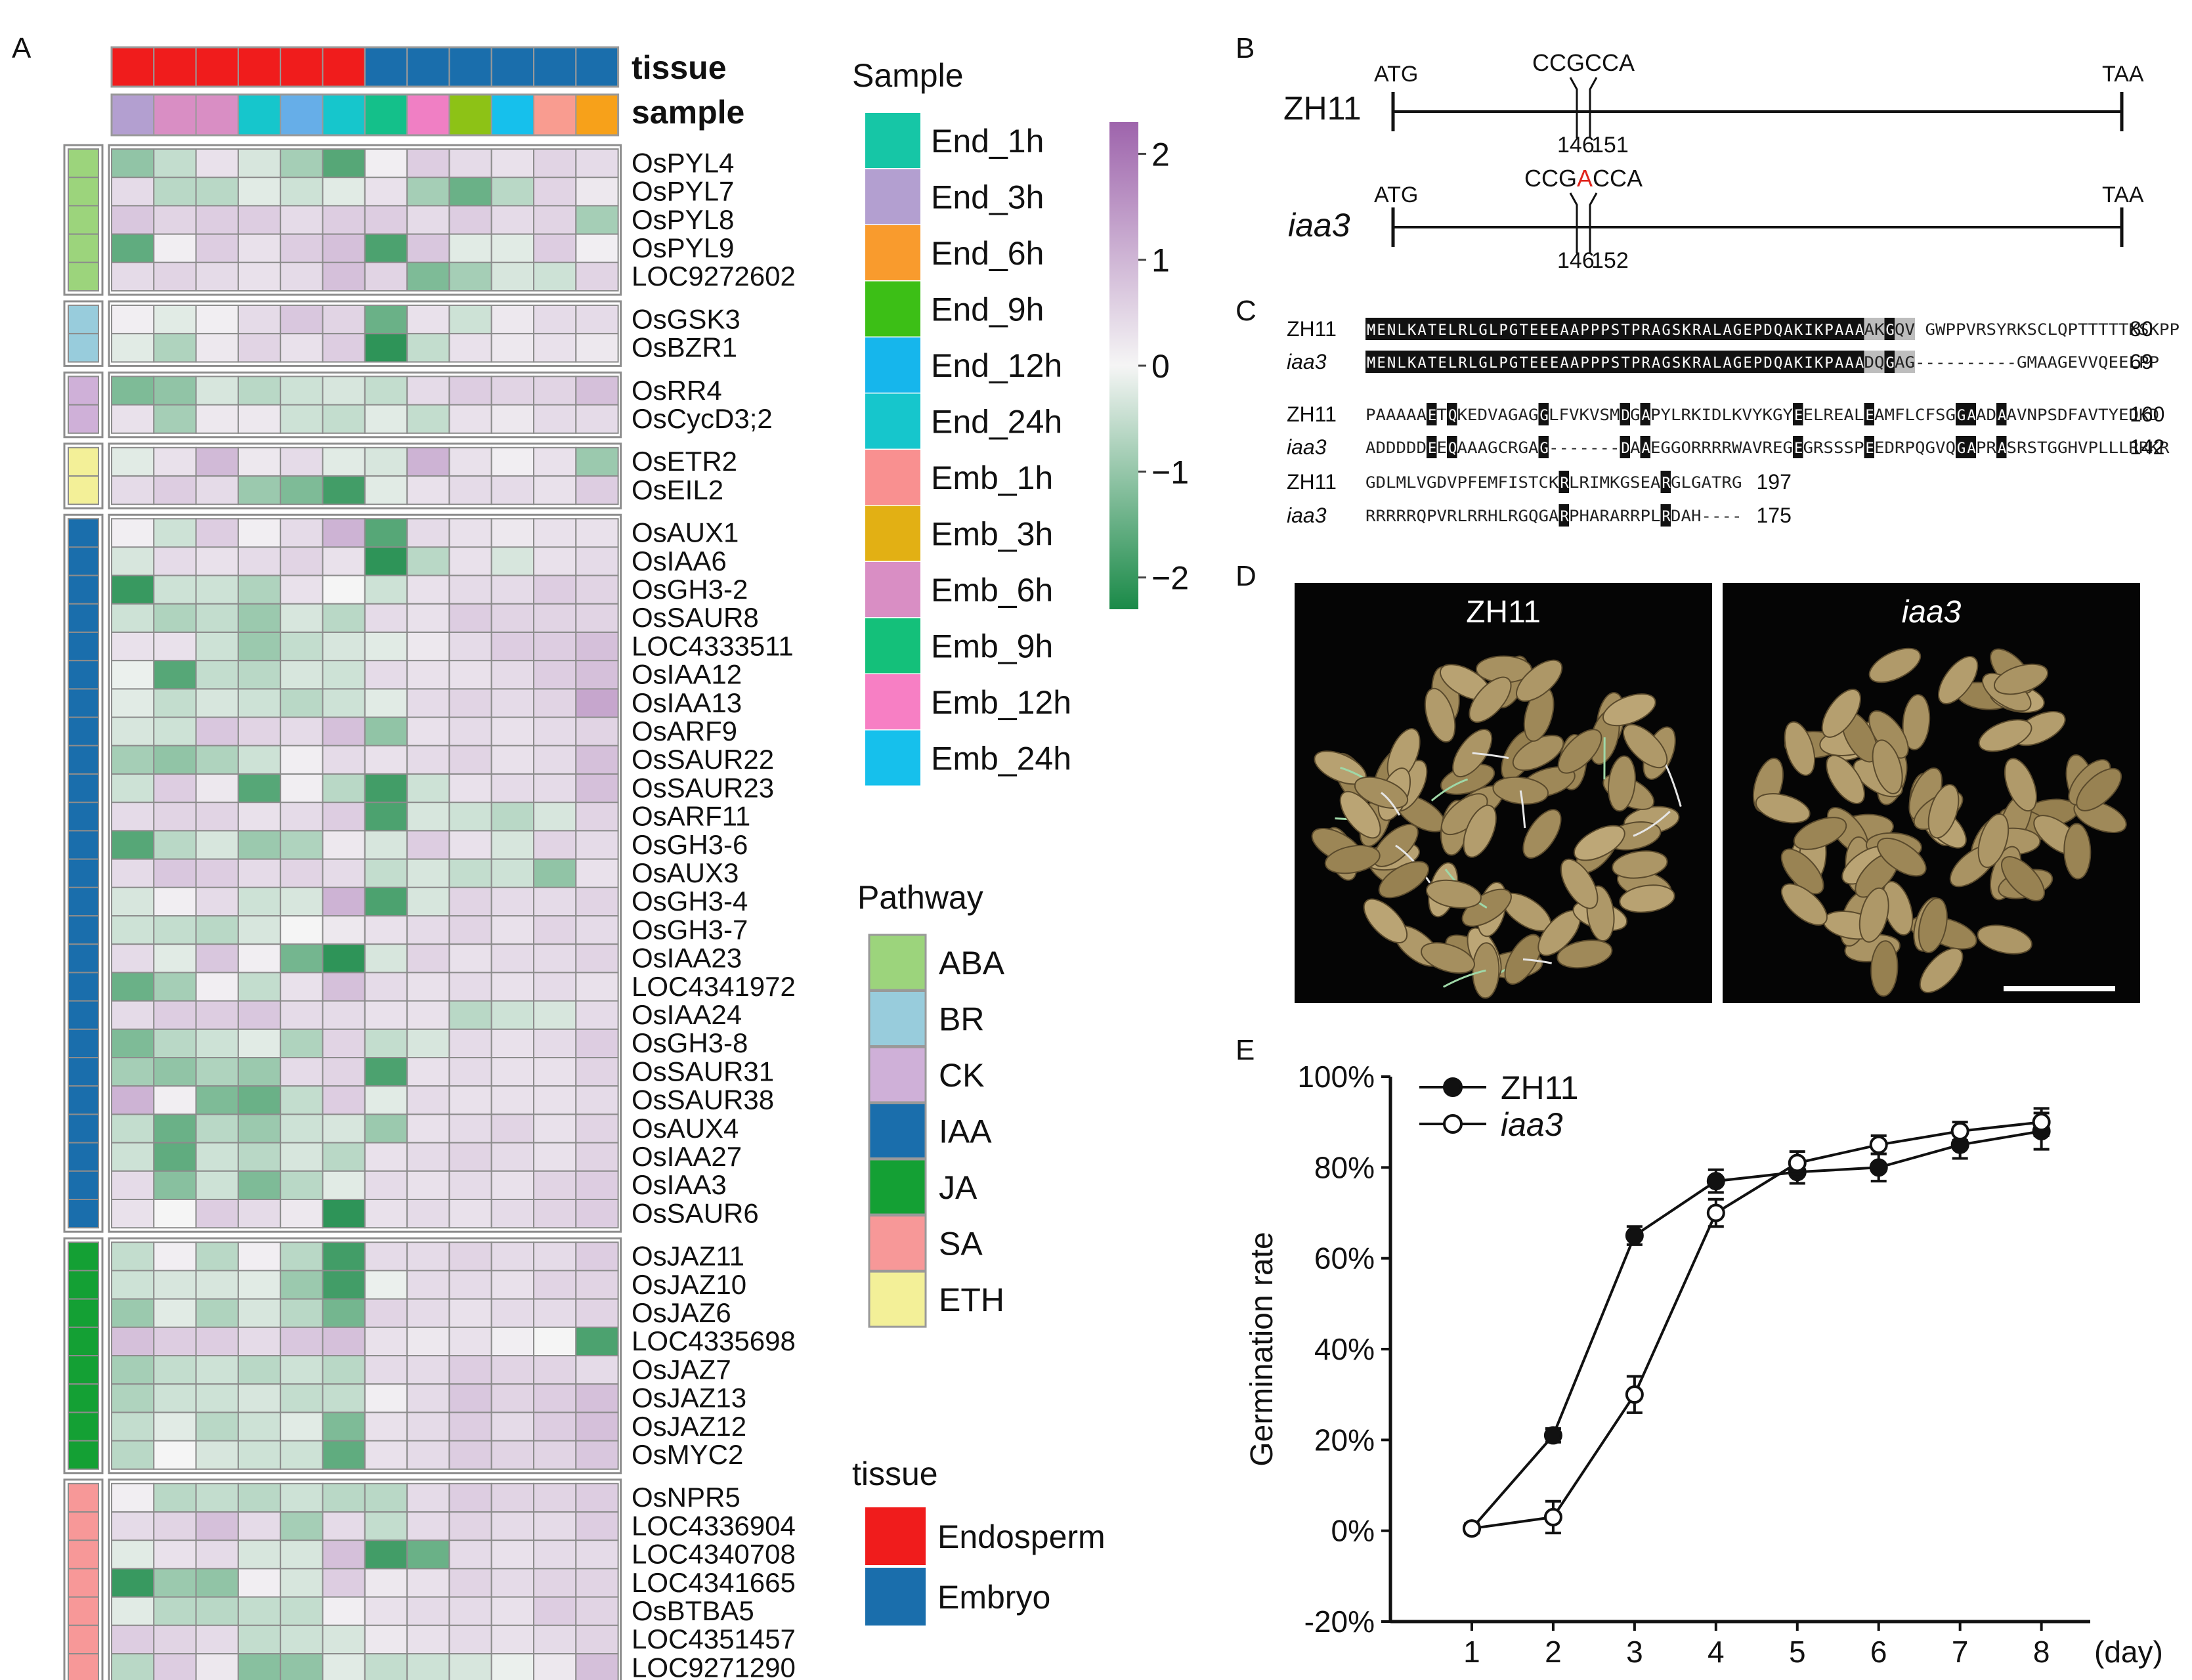 The image size is (2192, 1680). Describe the element at coordinates (688, 112) in the screenshot. I see `sample-row-label: sample` at that location.